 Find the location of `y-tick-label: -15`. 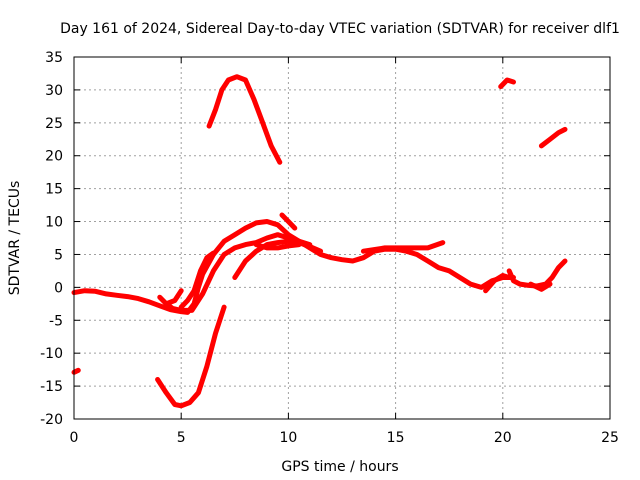

y-tick-label: -15 is located at coordinates (51, 387).